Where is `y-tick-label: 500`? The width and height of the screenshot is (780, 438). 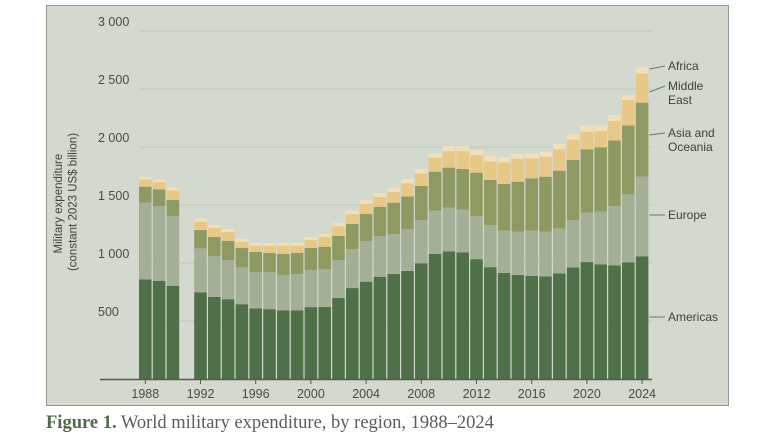
y-tick-label: 500 is located at coordinates (108, 312).